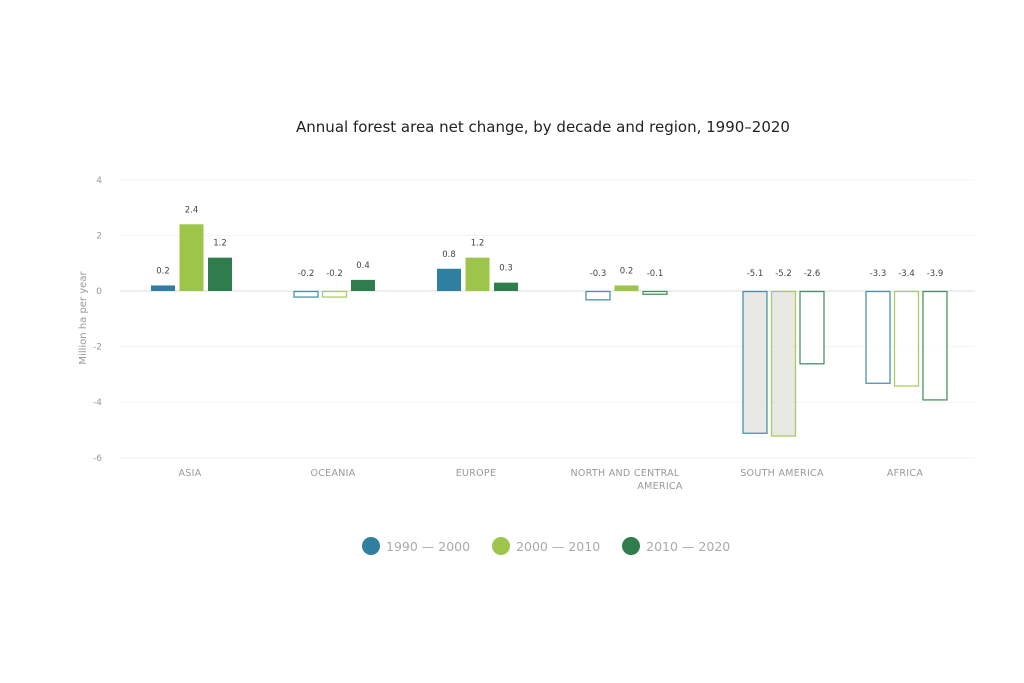 This screenshot has height=683, width=1024. Describe the element at coordinates (99, 236) in the screenshot. I see `y-tick-label: 2` at that location.